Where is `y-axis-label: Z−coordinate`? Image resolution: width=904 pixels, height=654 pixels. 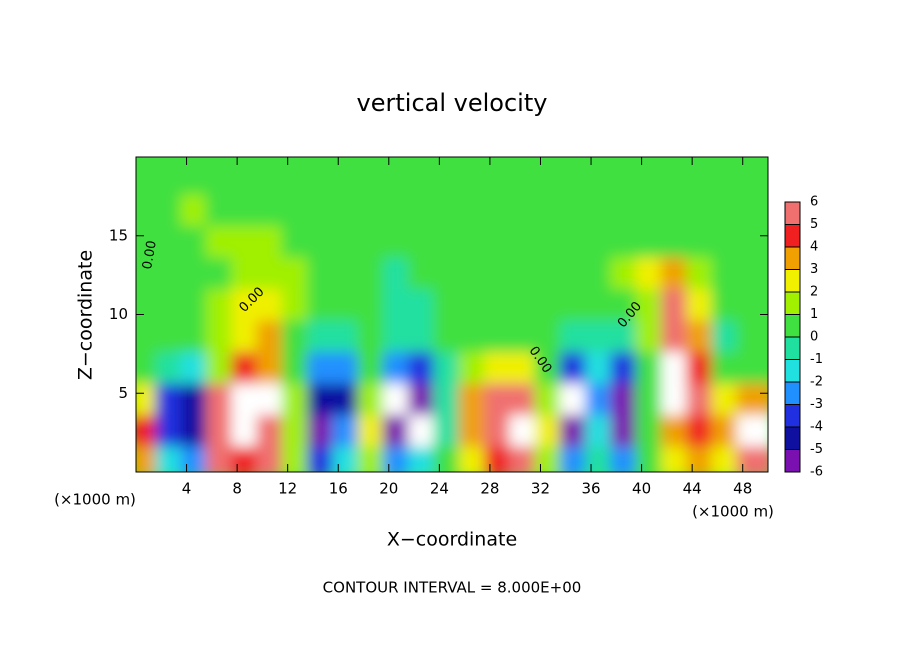 y-axis-label: Z−coordinate is located at coordinates (86, 315).